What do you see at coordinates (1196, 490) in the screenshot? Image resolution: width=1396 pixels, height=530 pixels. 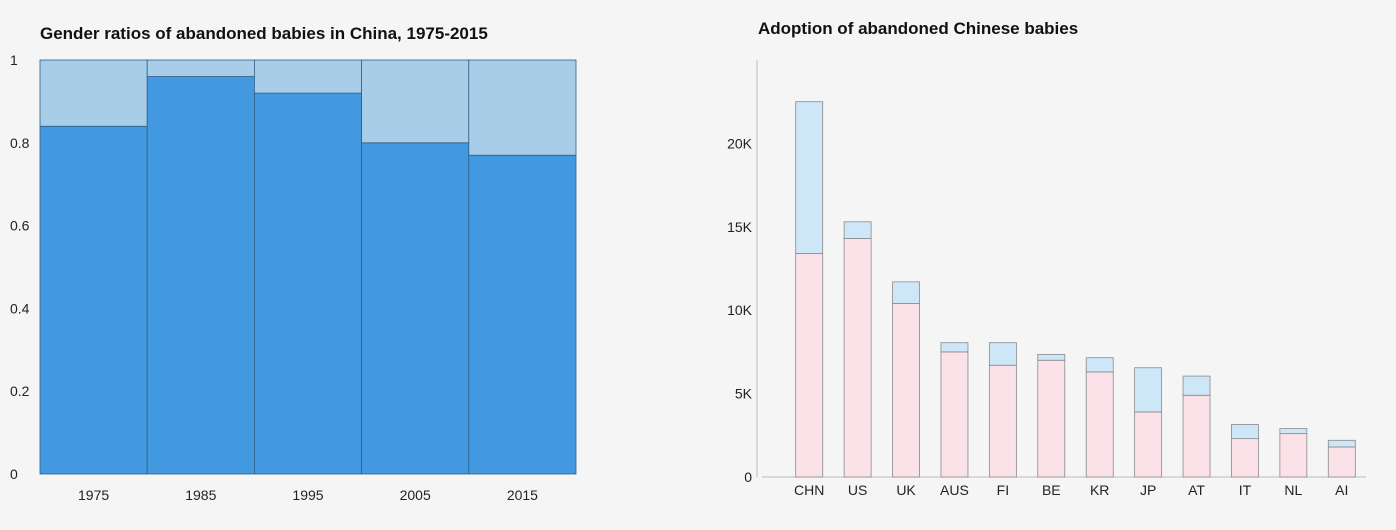 I see `x-tick-label: AT` at bounding box center [1196, 490].